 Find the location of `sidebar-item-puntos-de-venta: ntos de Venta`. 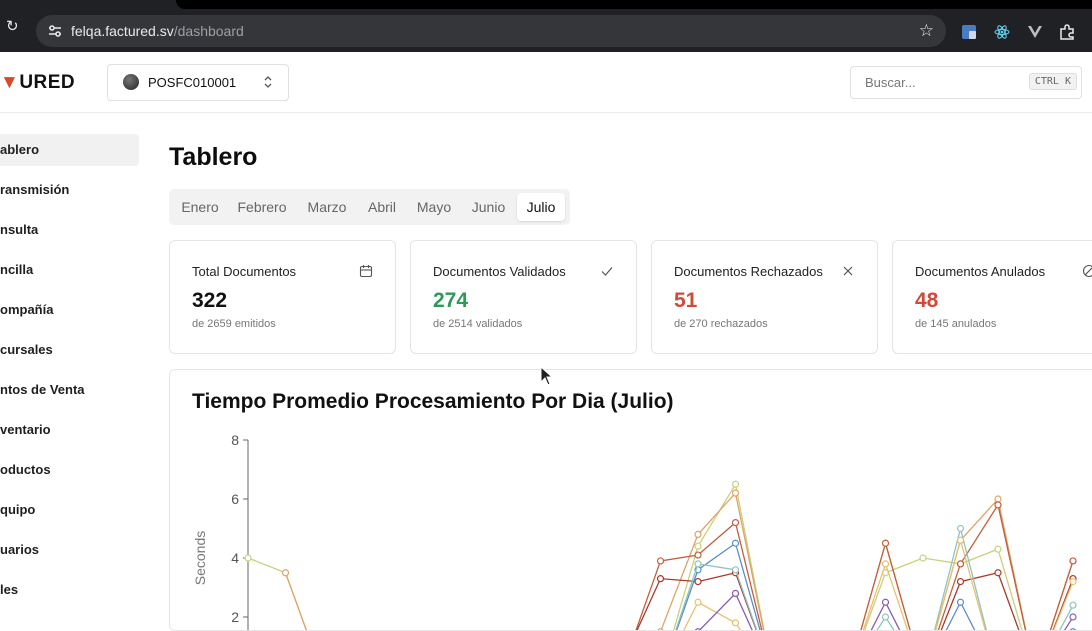

sidebar-item-puntos-de-venta: ntos de Venta is located at coordinates (69, 390).